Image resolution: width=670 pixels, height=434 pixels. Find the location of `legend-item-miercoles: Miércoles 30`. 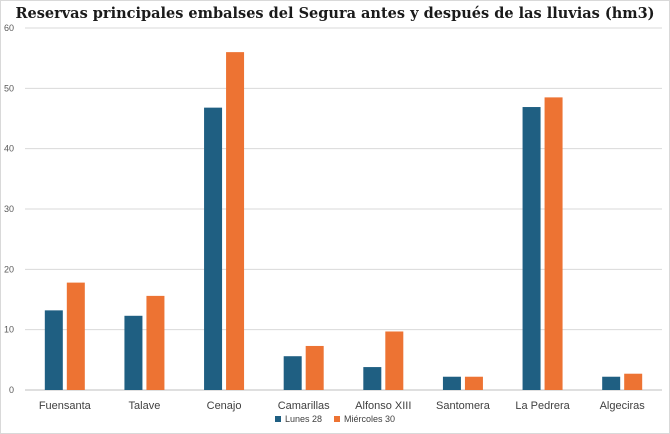

legend-item-miercoles: Miércoles 30 is located at coordinates (364, 419).